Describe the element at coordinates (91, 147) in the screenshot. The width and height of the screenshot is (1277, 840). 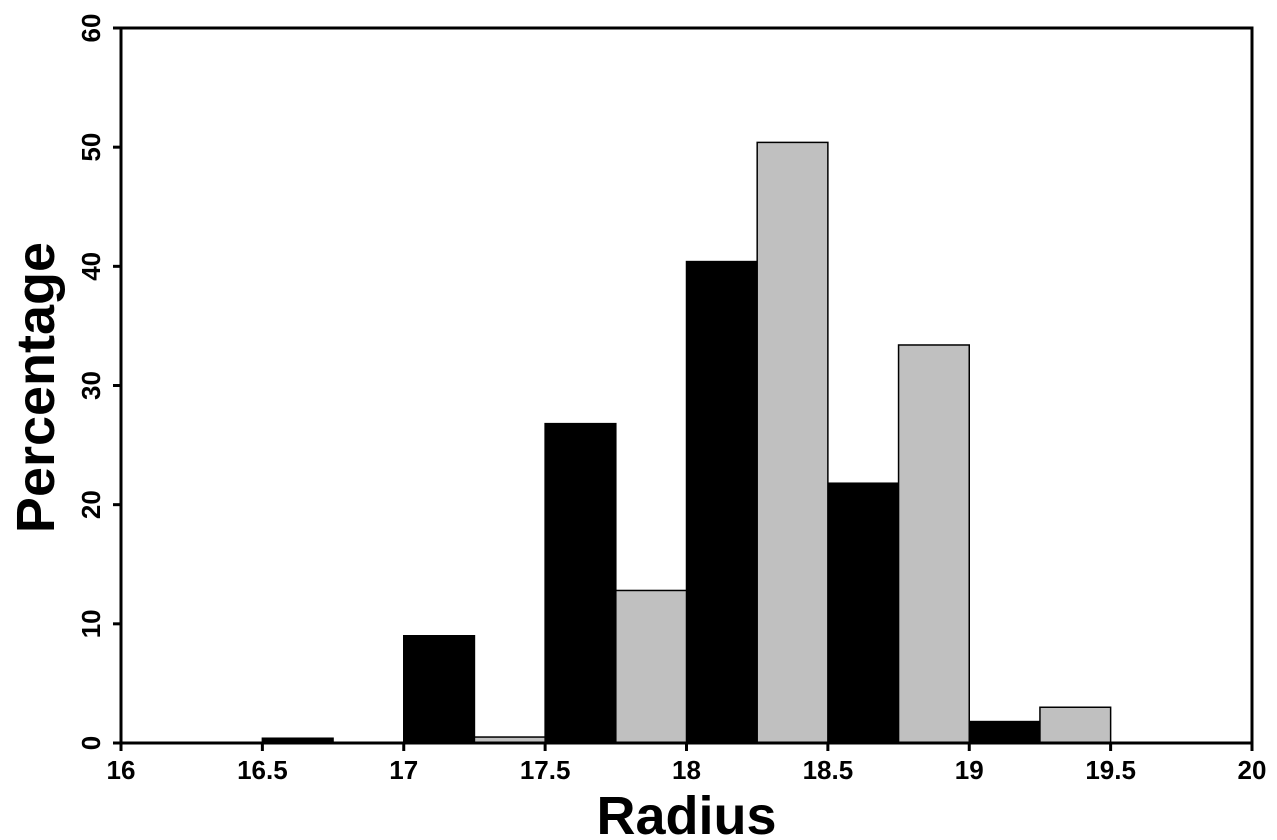
I see `y-tick-label: 50` at that location.